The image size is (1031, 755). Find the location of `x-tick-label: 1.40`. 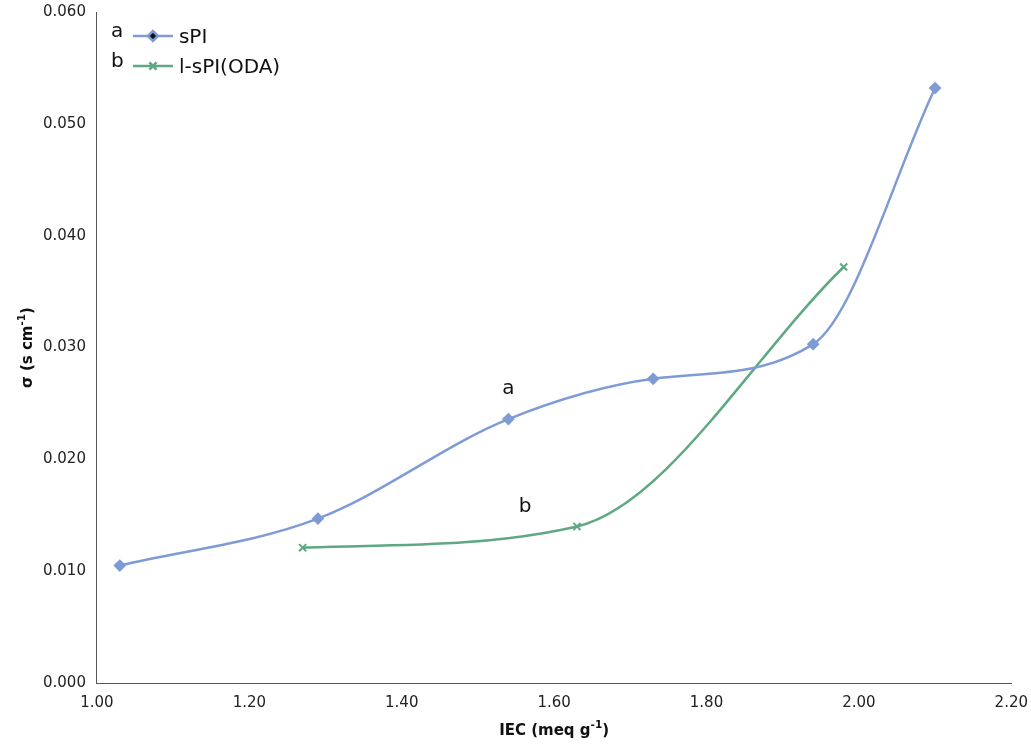

x-tick-label: 1.40 is located at coordinates (402, 701).